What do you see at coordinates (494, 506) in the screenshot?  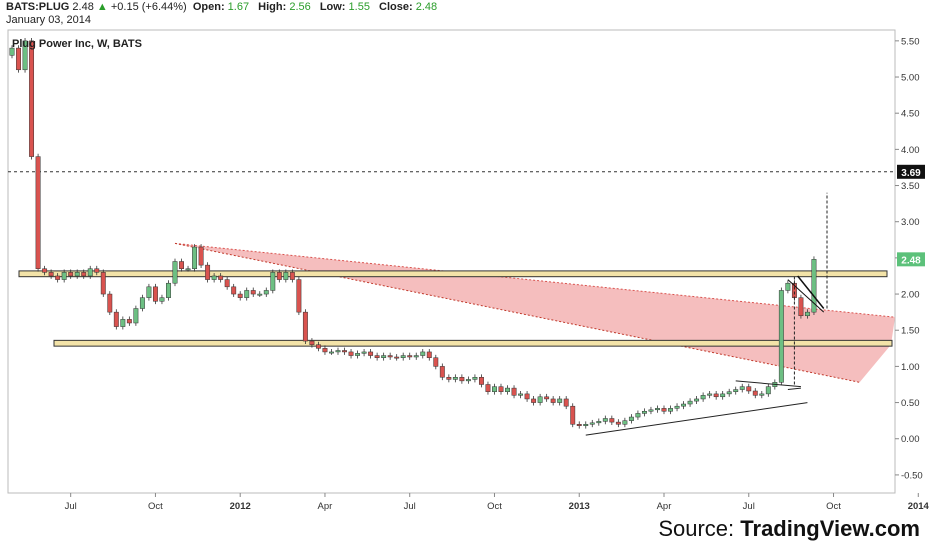 I see `x-tick-label: Oct` at bounding box center [494, 506].